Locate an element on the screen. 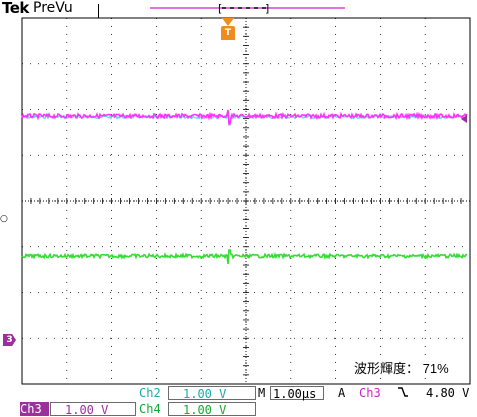  acquisition-mode: PreVu is located at coordinates (53, 8).